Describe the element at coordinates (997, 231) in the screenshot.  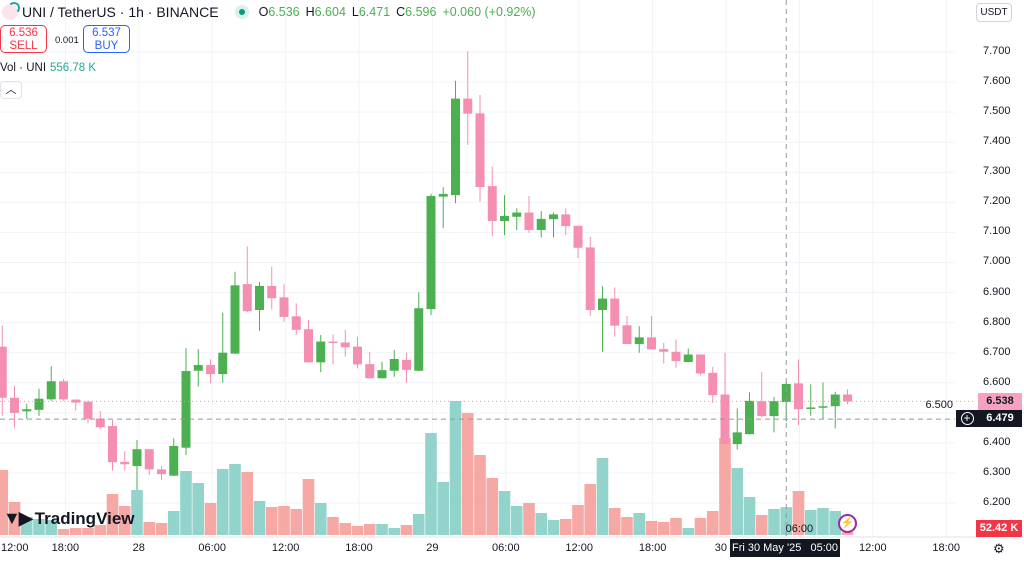
I see `price-tick: 7.100` at that location.